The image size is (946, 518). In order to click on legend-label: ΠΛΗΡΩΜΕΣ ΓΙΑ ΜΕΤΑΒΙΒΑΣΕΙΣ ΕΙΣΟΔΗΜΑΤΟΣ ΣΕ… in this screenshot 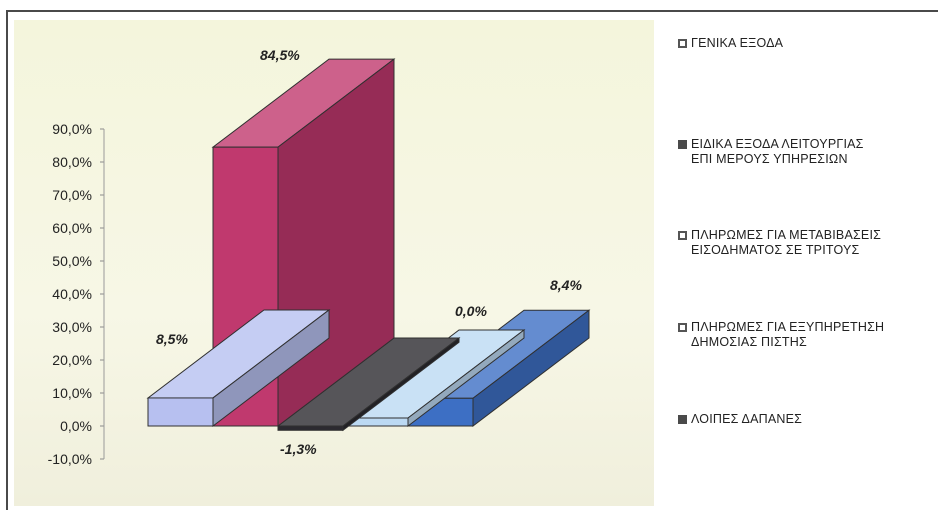, I will do `click(786, 242)`.